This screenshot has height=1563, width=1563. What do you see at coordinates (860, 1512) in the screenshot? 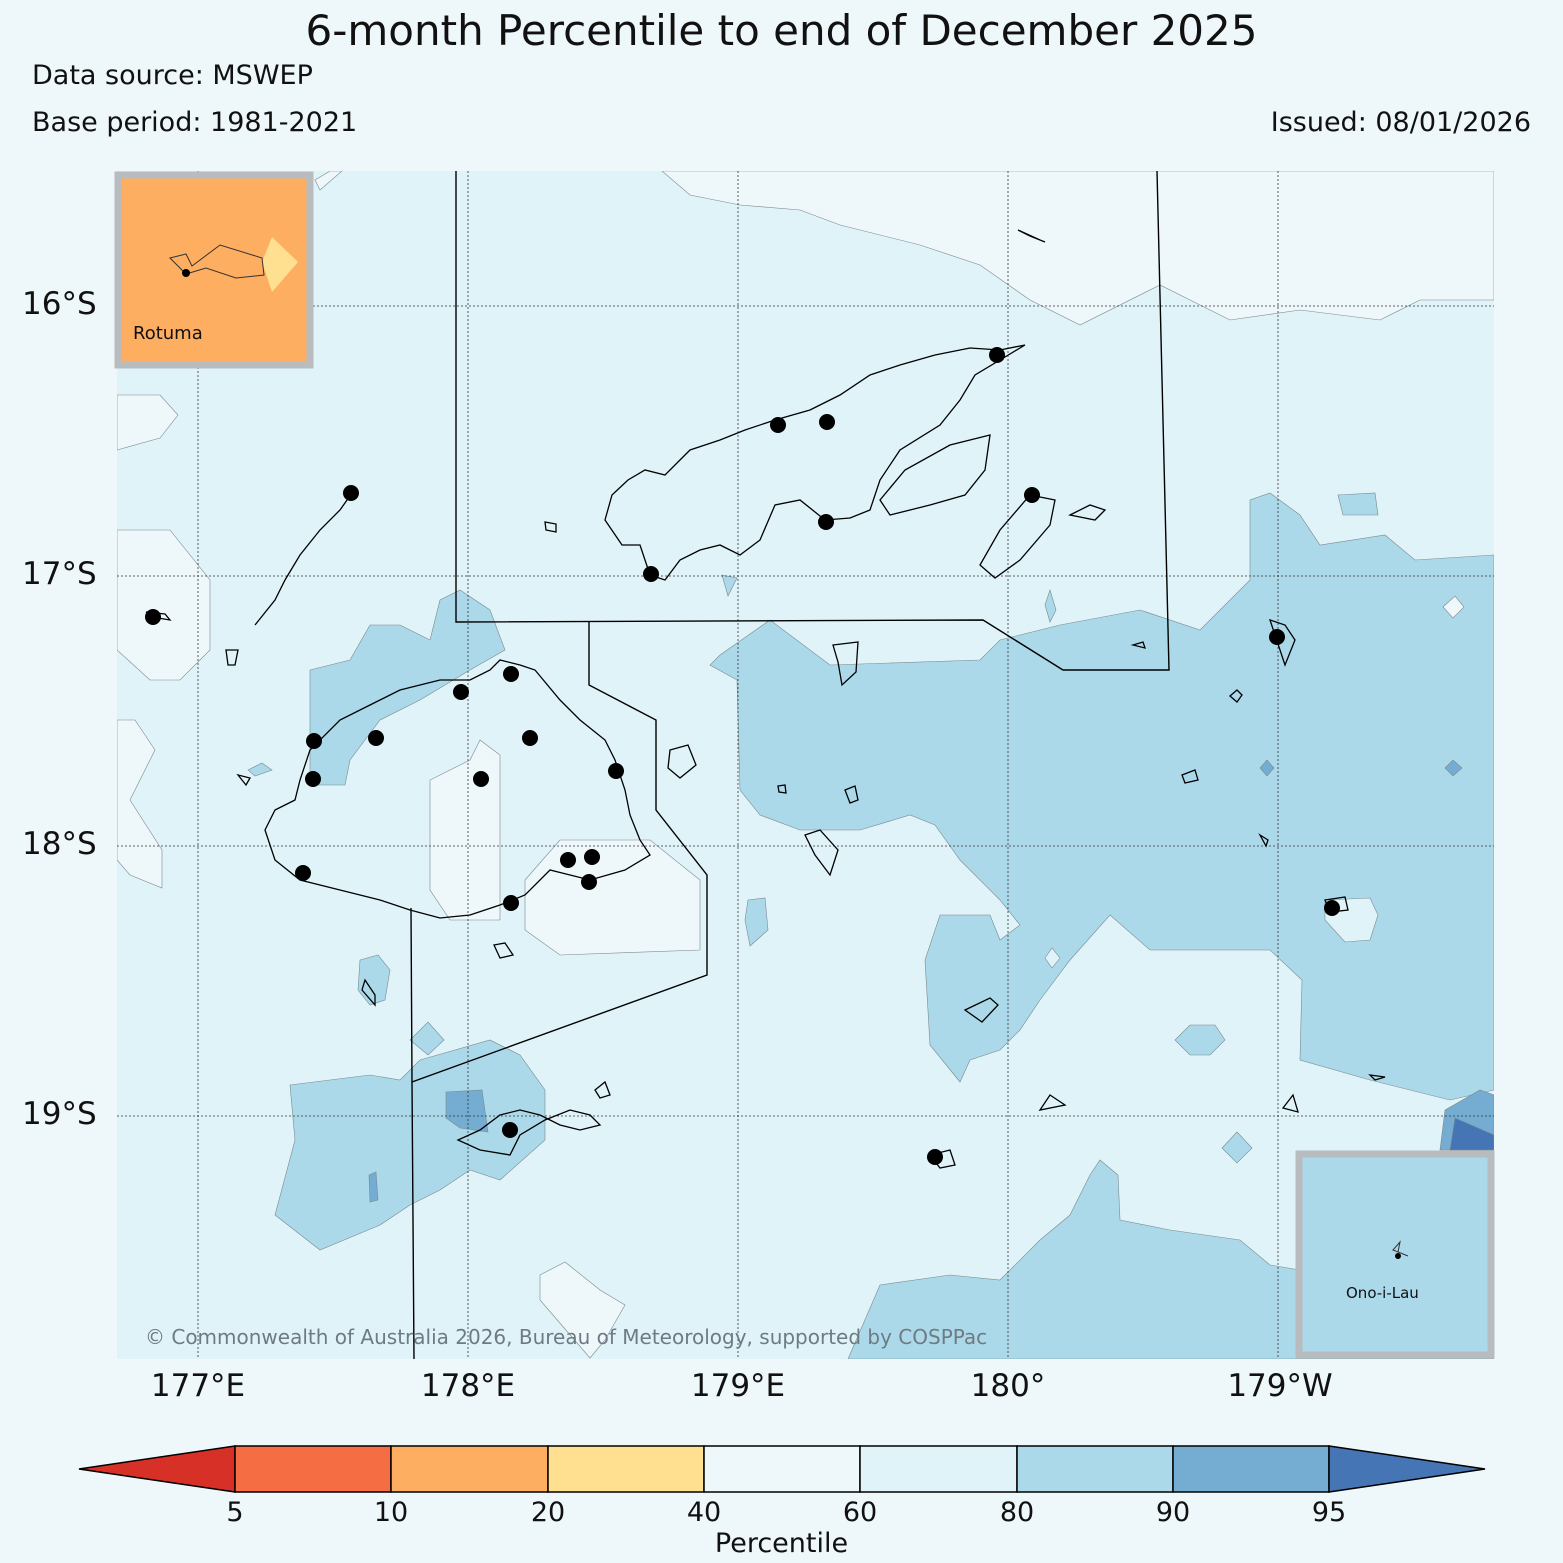
I see `colorbar-tick: 60` at bounding box center [860, 1512].